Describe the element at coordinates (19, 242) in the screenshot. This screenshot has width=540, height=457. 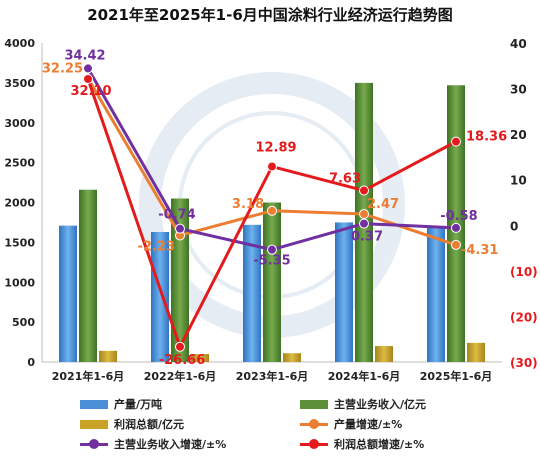
I see `left-tick-label: 1500` at that location.